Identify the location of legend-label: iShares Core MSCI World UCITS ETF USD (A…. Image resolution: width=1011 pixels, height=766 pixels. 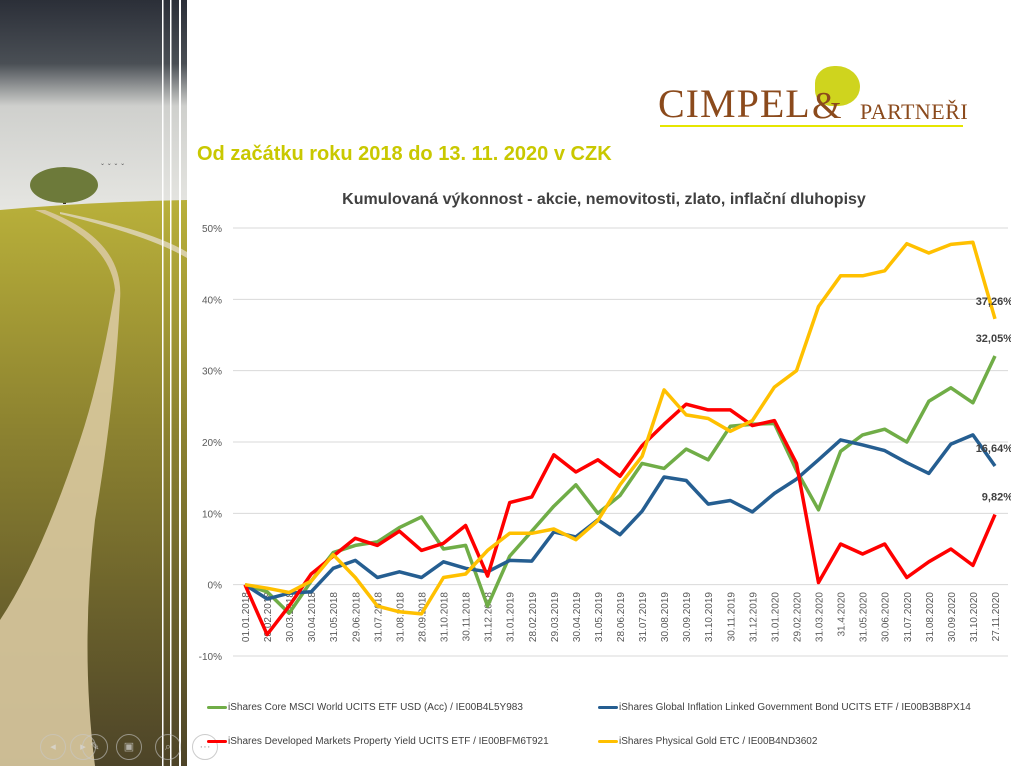
(375, 707).